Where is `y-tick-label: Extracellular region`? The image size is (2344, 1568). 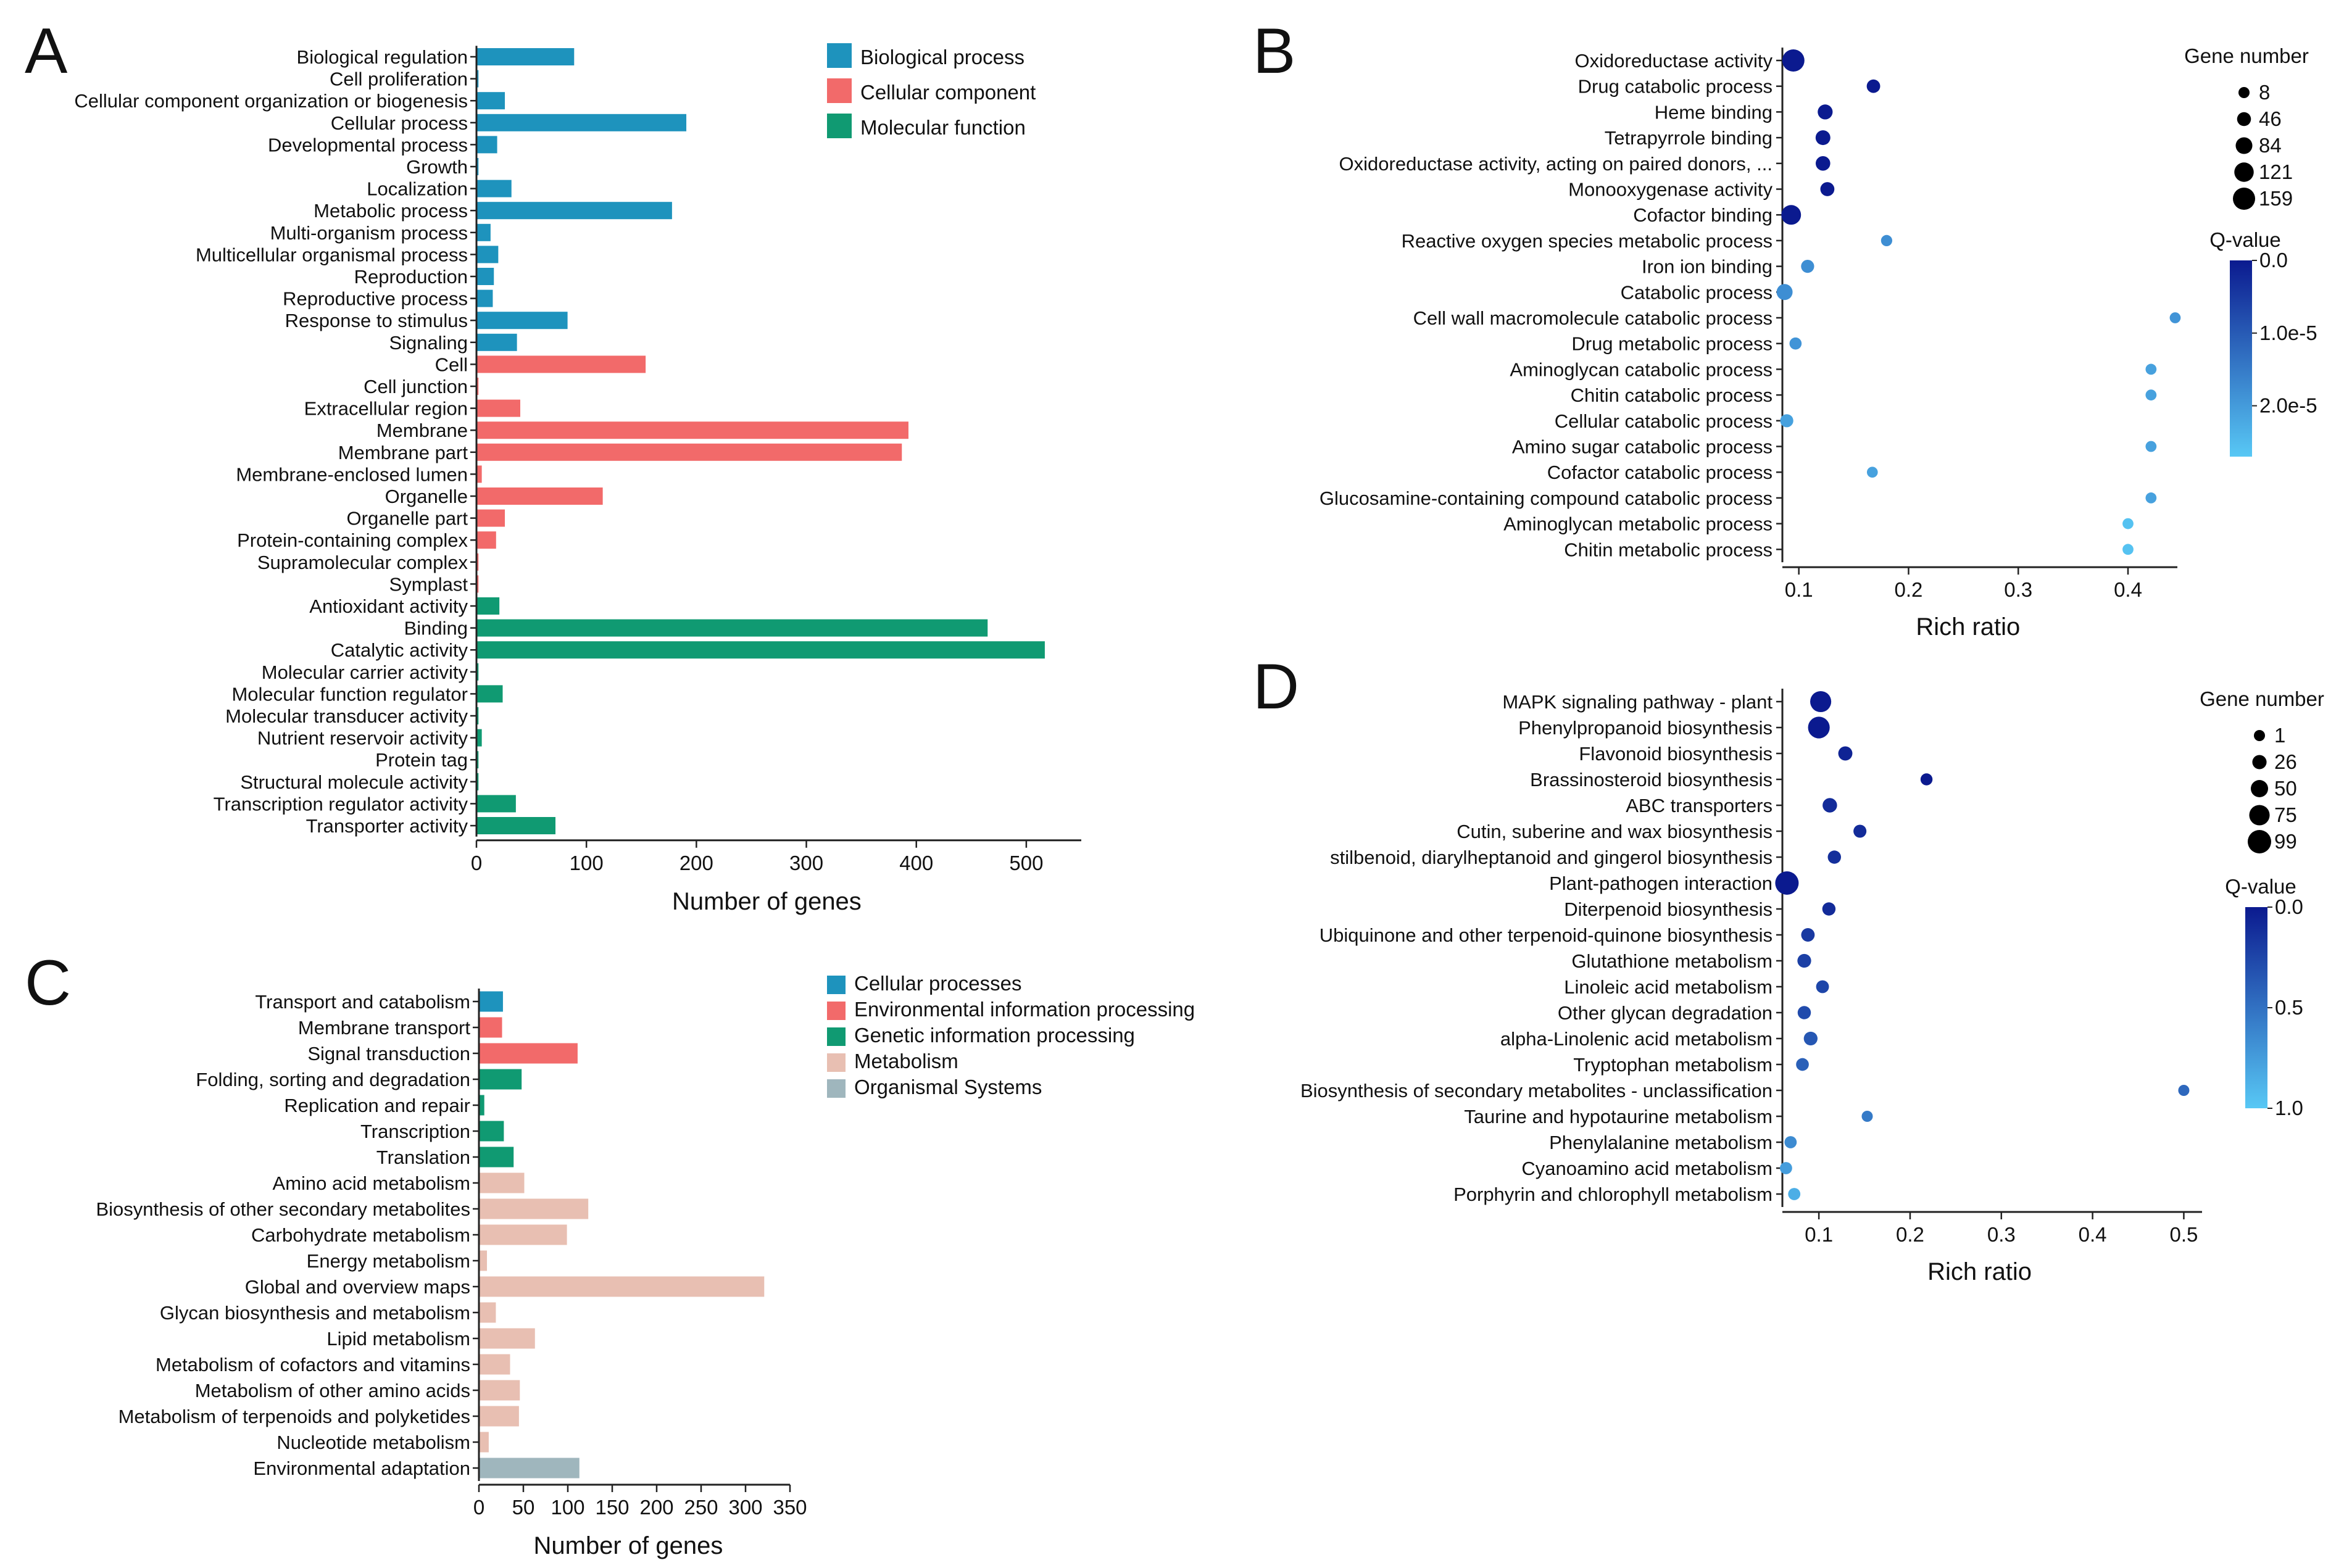
y-tick-label: Extracellular region is located at coordinates (386, 409).